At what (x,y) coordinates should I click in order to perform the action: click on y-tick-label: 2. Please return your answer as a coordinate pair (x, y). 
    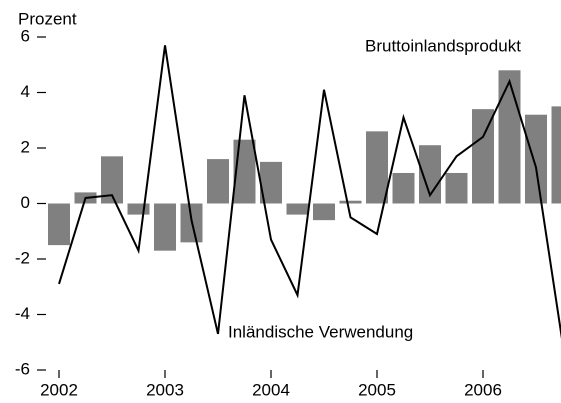
    Looking at the image, I should click on (25, 146).